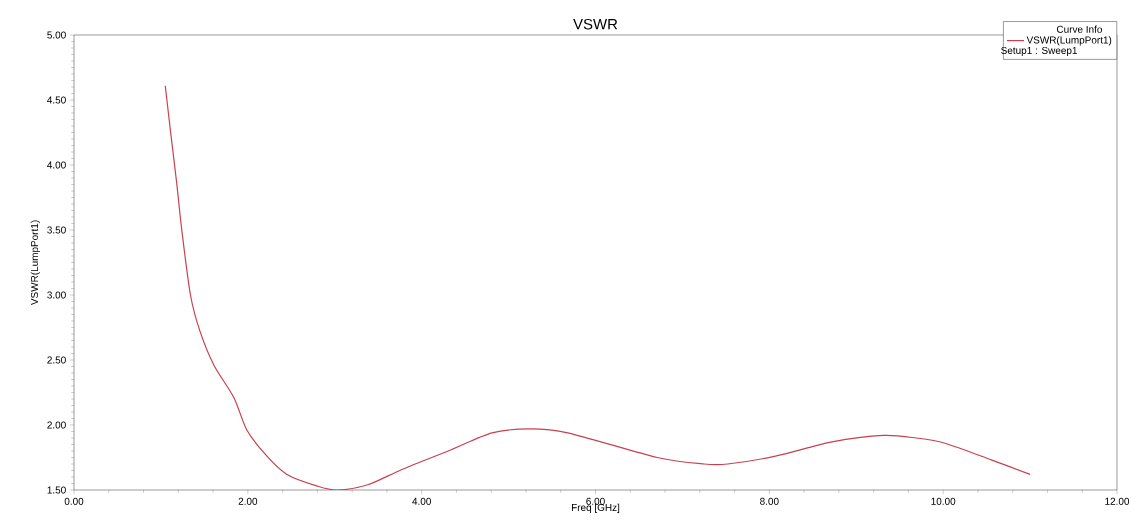 This screenshot has height=529, width=1143. What do you see at coordinates (1079, 29) in the screenshot?
I see `legend-title: Curve Info` at bounding box center [1079, 29].